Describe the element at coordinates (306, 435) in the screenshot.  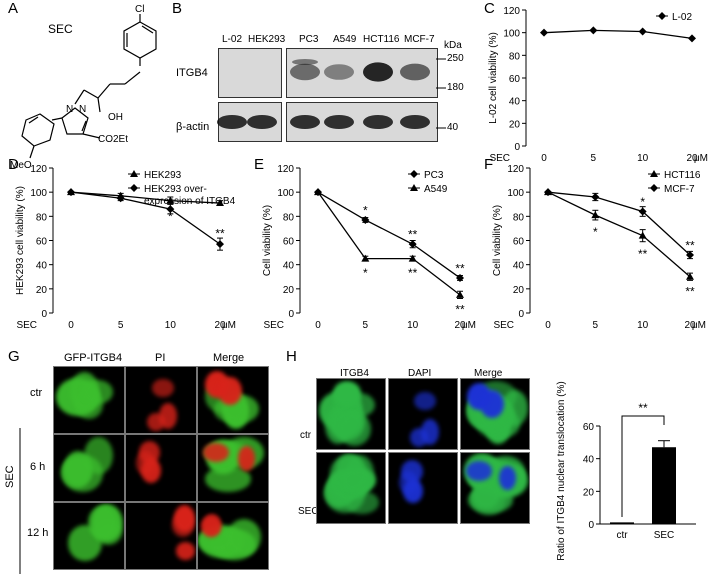
I see `h-row-label: ctr` at that location.